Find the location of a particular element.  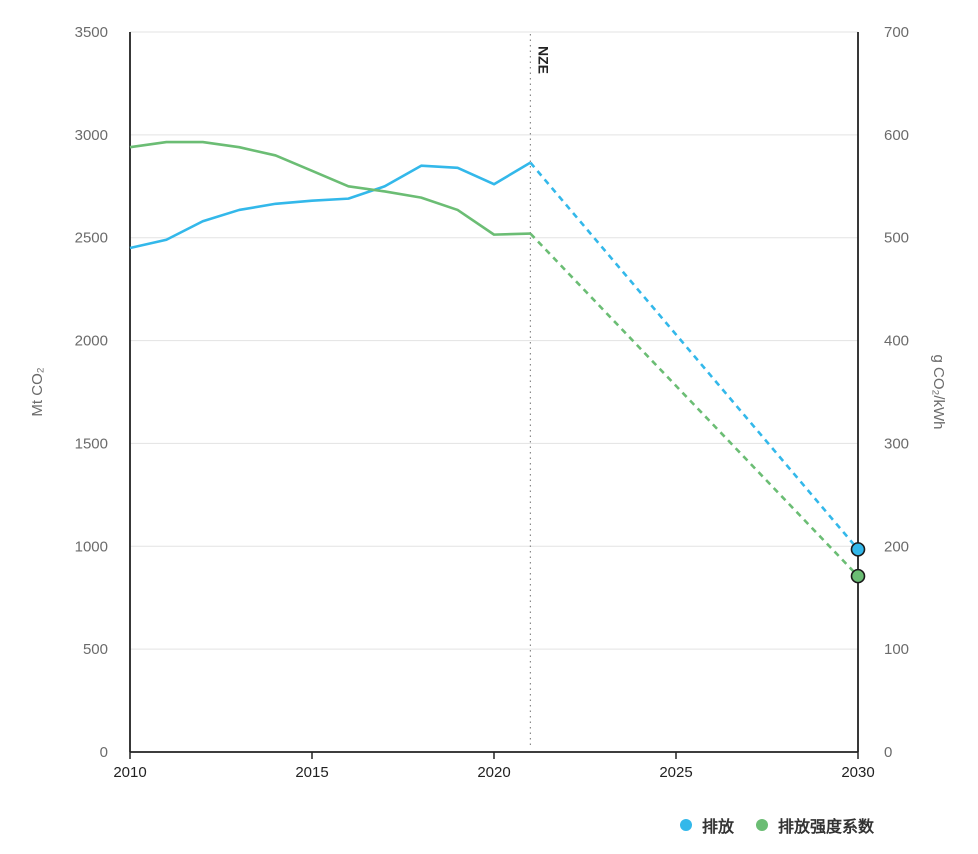

legend-label-emissions: 排放 is located at coordinates (718, 826).